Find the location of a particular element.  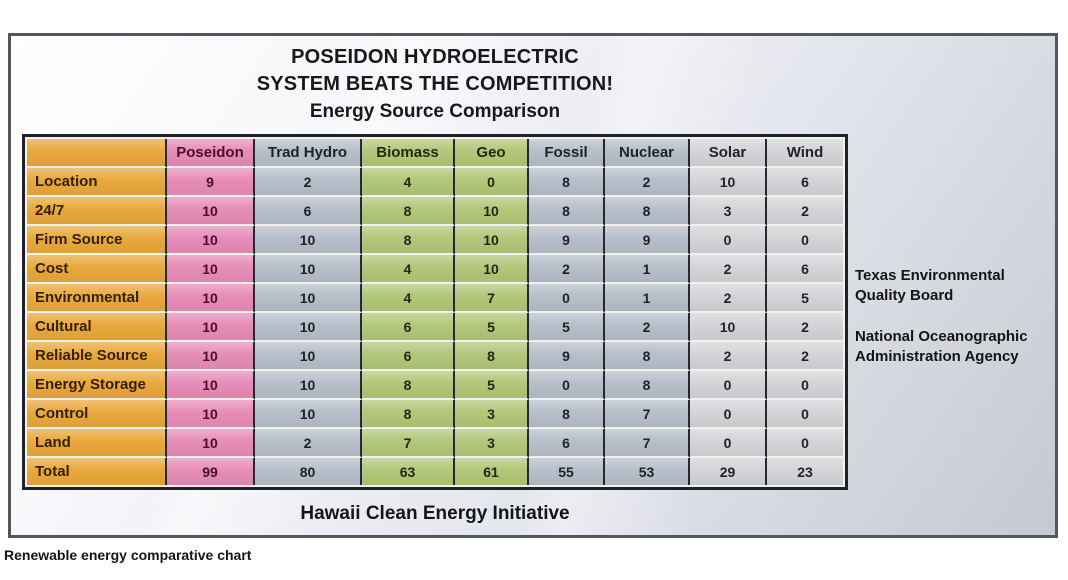

row-label: Firm Source is located at coordinates (97, 240).